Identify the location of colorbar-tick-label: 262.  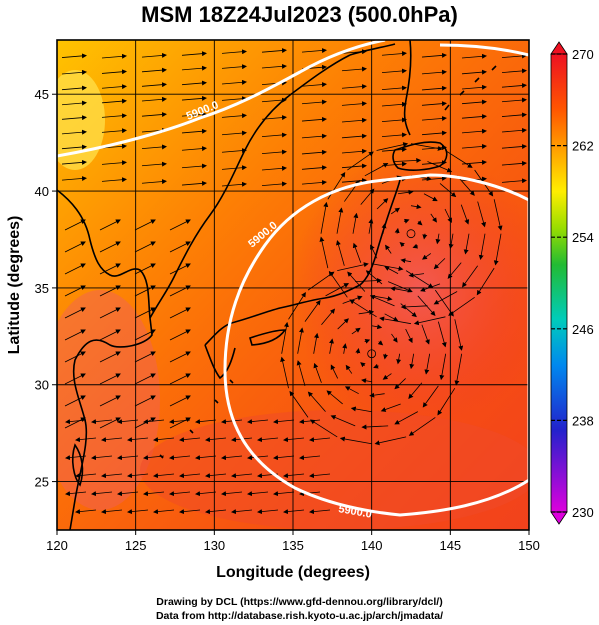
(583, 146).